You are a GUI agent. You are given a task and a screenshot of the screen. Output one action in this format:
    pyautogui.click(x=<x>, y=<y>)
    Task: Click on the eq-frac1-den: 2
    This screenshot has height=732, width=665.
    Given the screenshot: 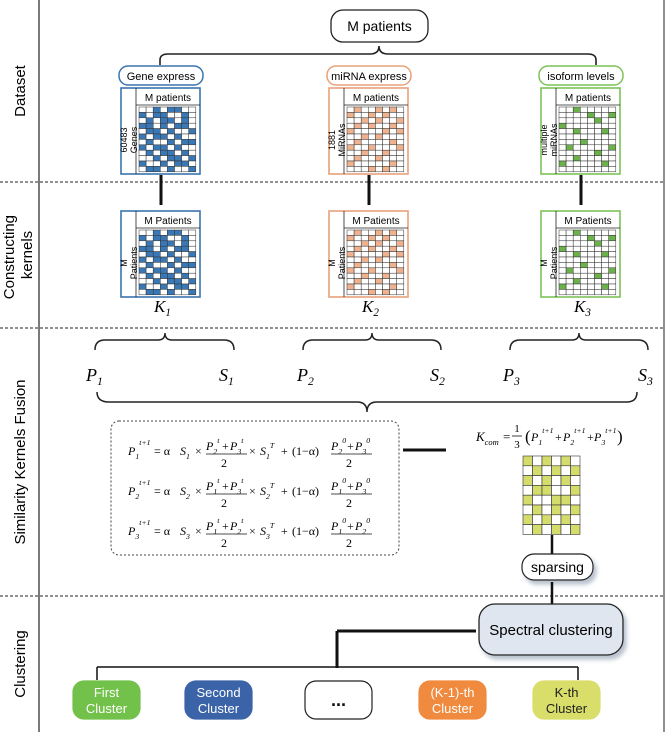 What is the action you would take?
    pyautogui.click(x=224, y=543)
    